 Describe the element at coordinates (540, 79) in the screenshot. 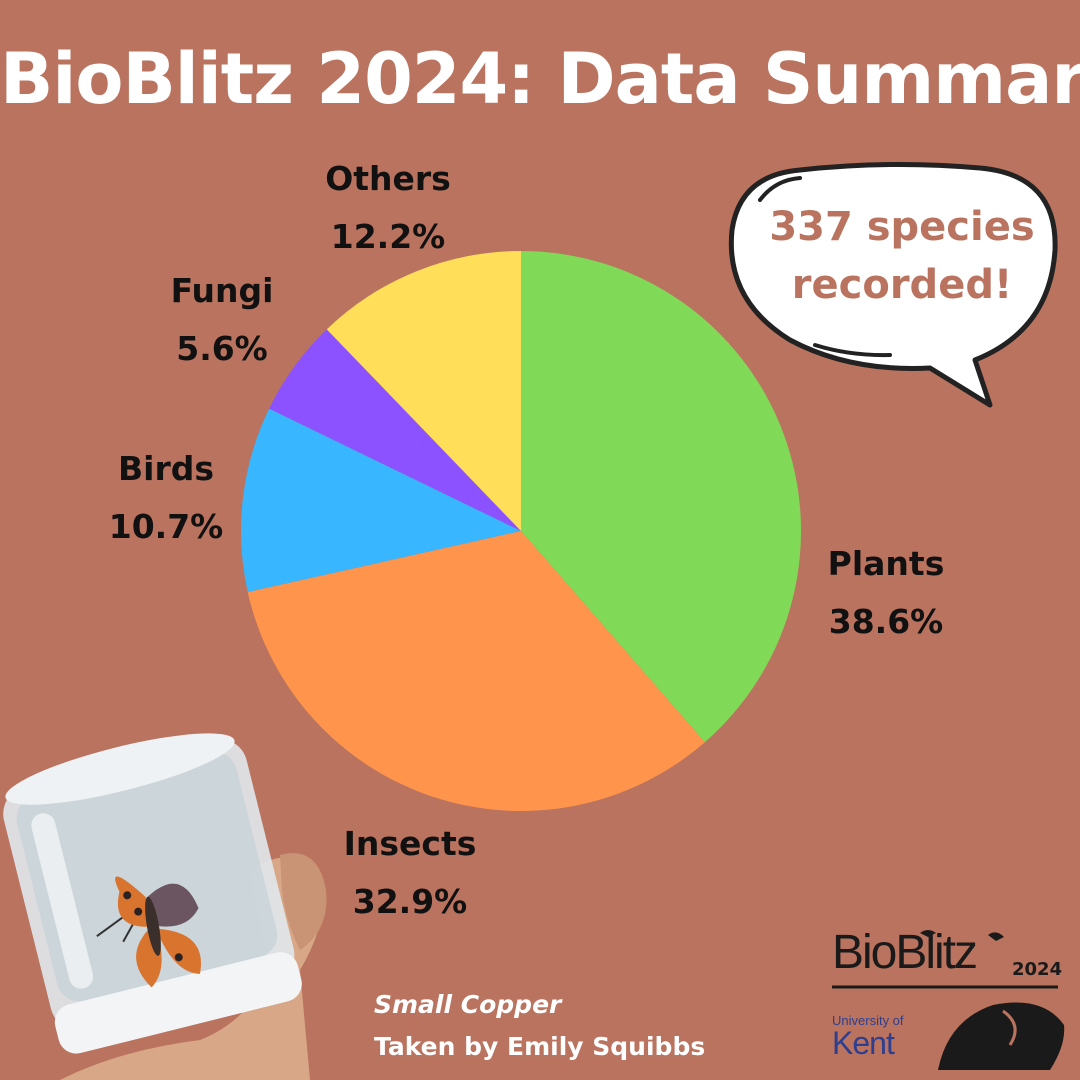

I see `page-title: BioBlitz 2024: Data Summary` at that location.